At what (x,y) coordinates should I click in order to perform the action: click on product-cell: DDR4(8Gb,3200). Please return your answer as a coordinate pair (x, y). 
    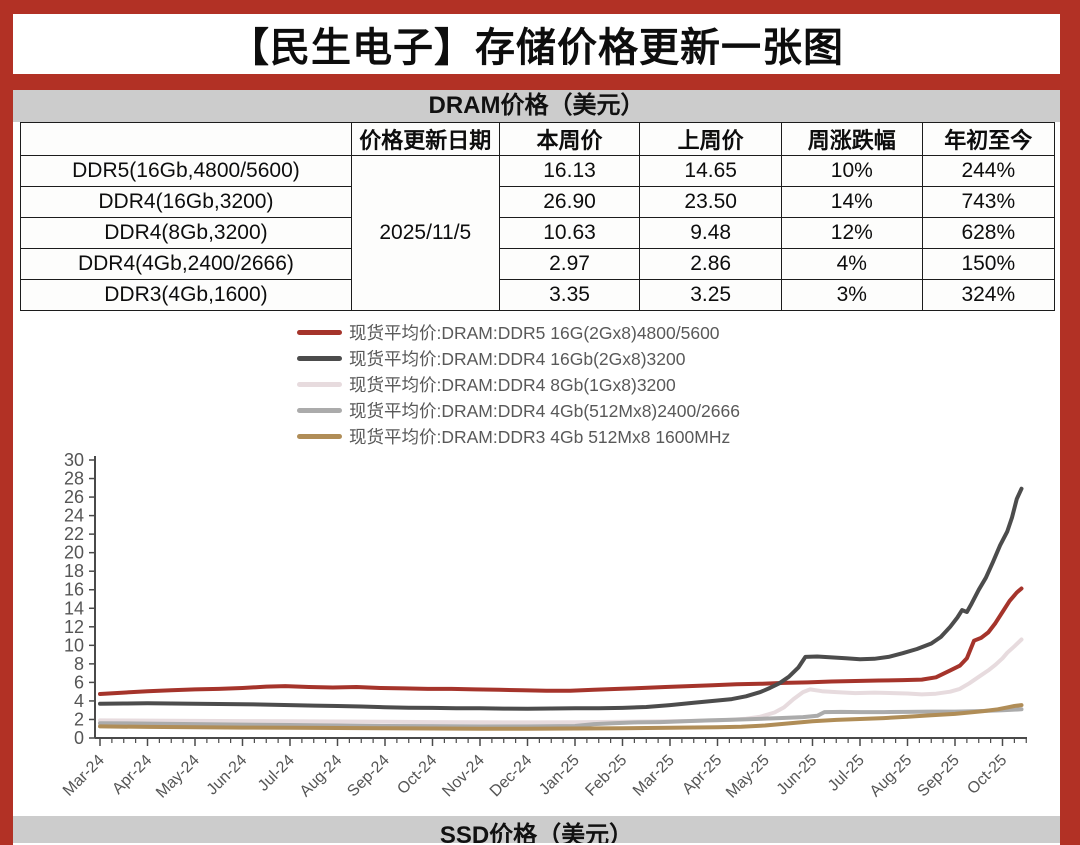
    Looking at the image, I should click on (186, 233).